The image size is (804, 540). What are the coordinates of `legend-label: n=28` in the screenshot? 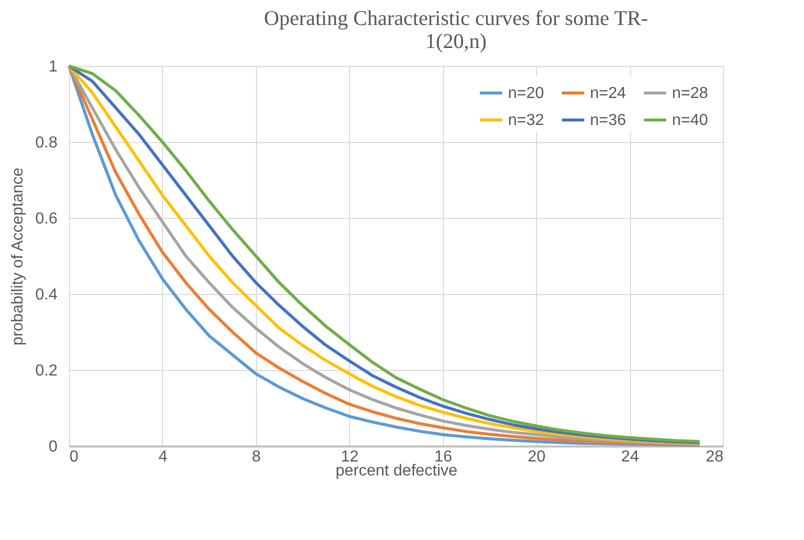 It's located at (690, 93).